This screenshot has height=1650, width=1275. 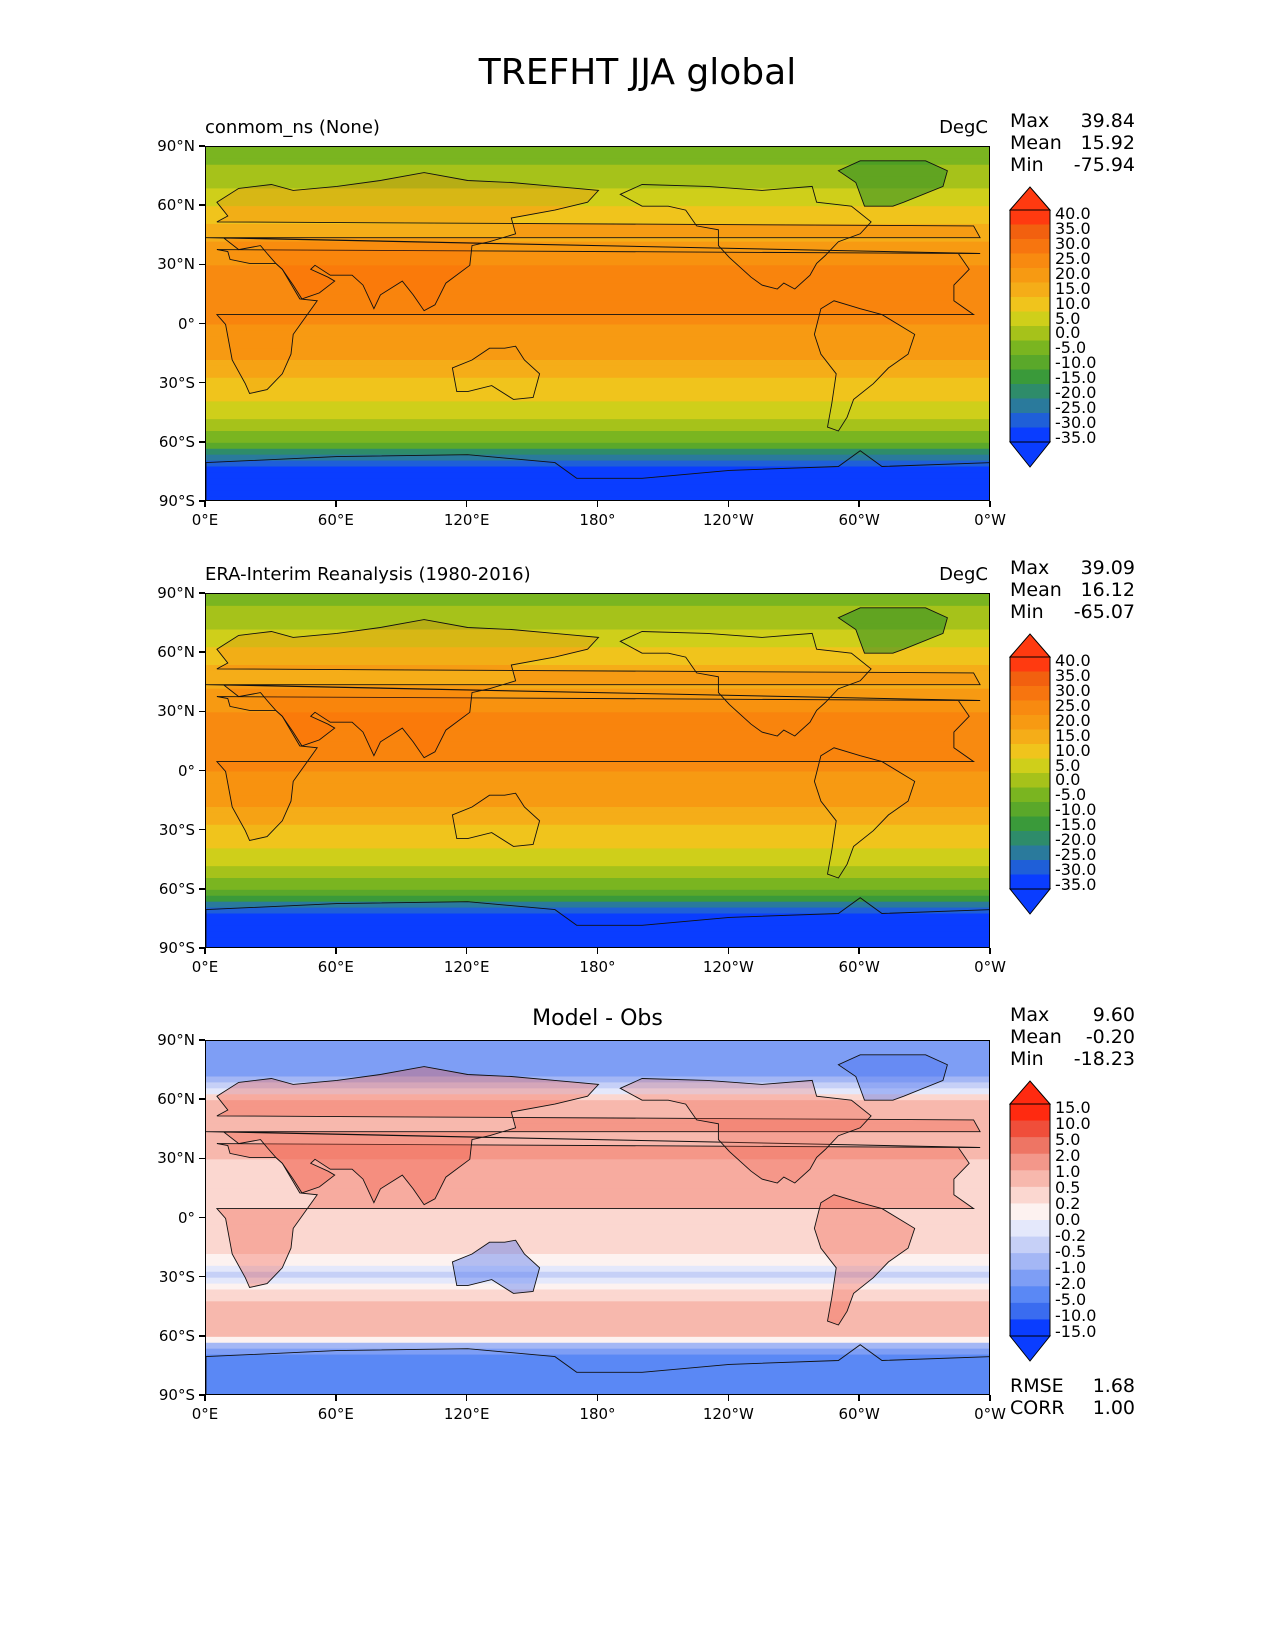 I want to click on lat-tick-label: 90°S, so click(x=176, y=1395).